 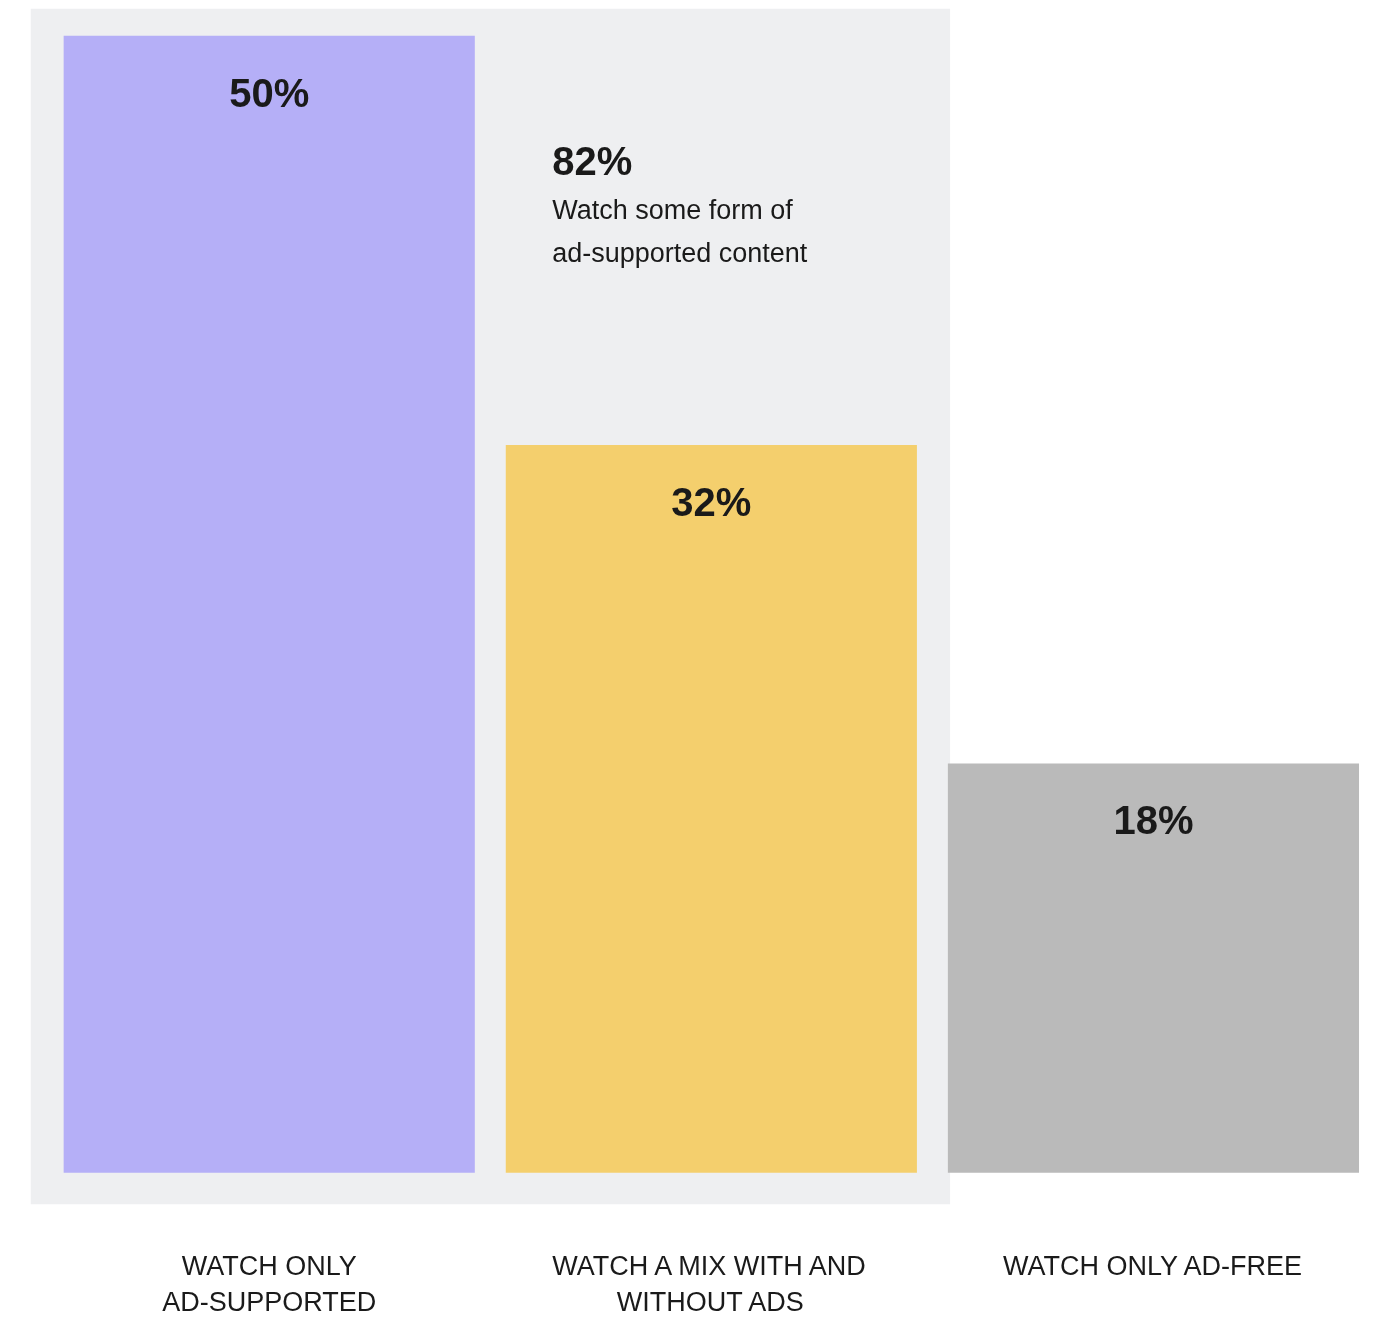 I want to click on band-label: 82%, so click(x=592, y=160).